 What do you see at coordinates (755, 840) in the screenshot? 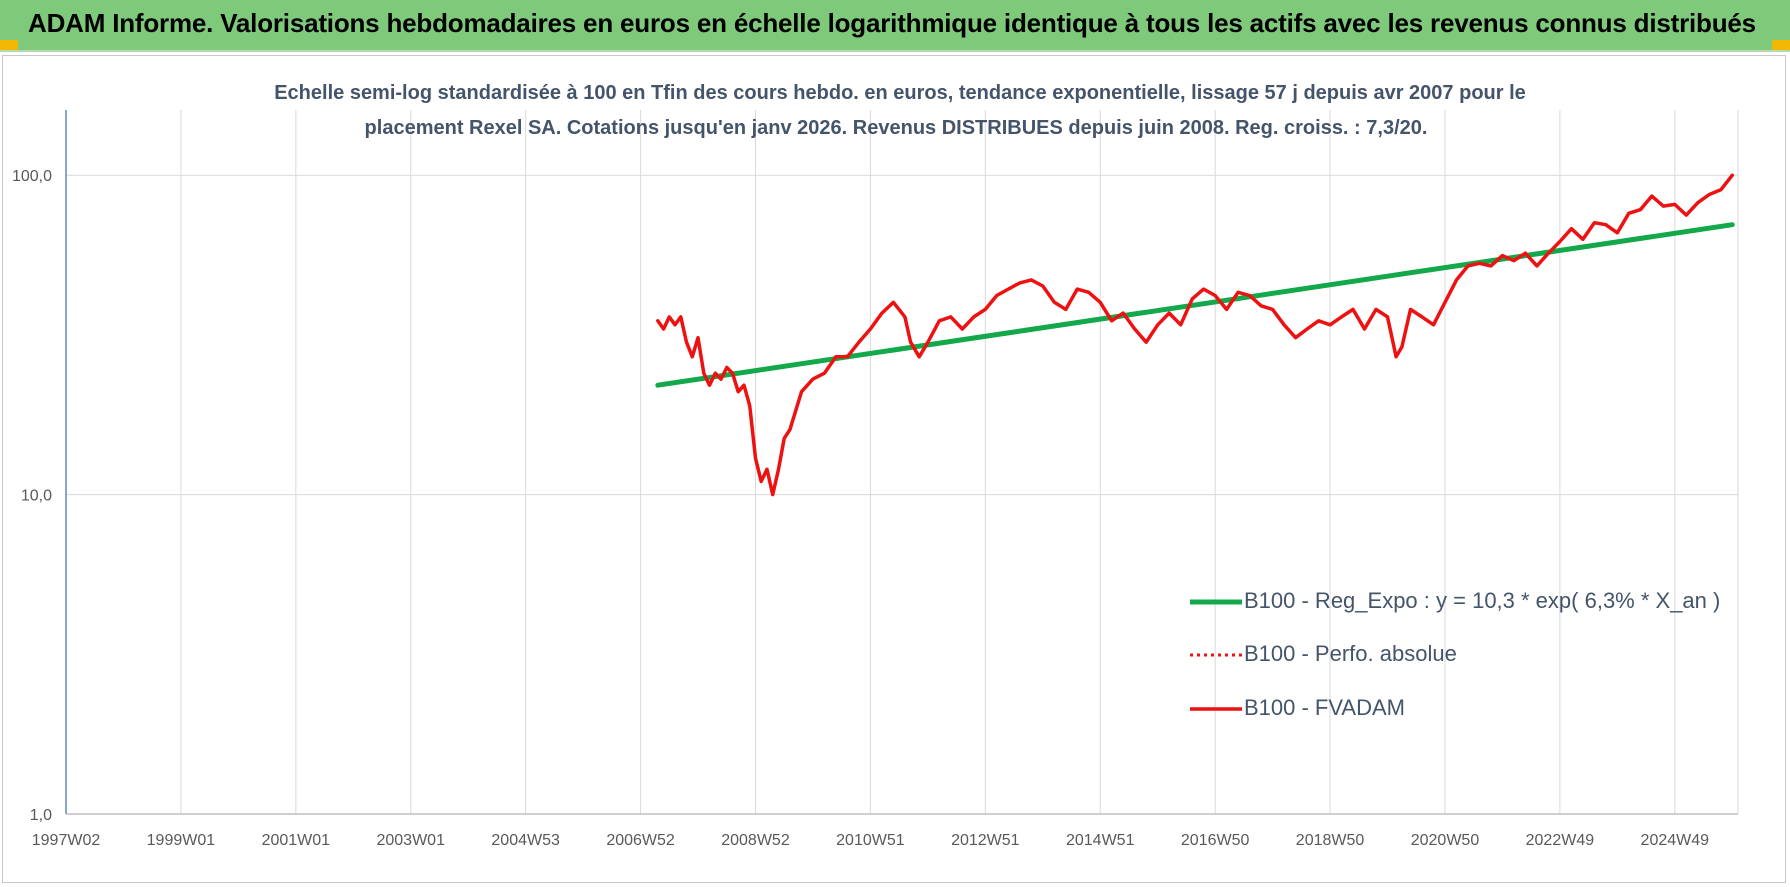
I see `x-tick-label: 2008W52` at bounding box center [755, 840].